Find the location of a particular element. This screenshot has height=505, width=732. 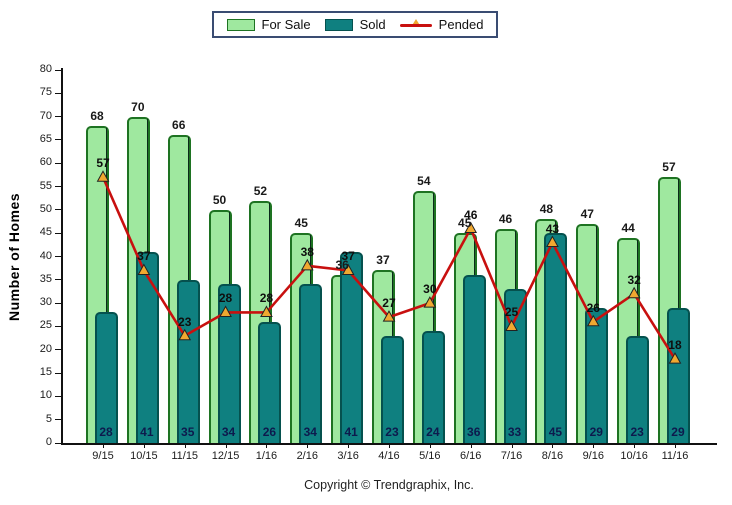

pended-value-label: 57 is located at coordinates (103, 163).